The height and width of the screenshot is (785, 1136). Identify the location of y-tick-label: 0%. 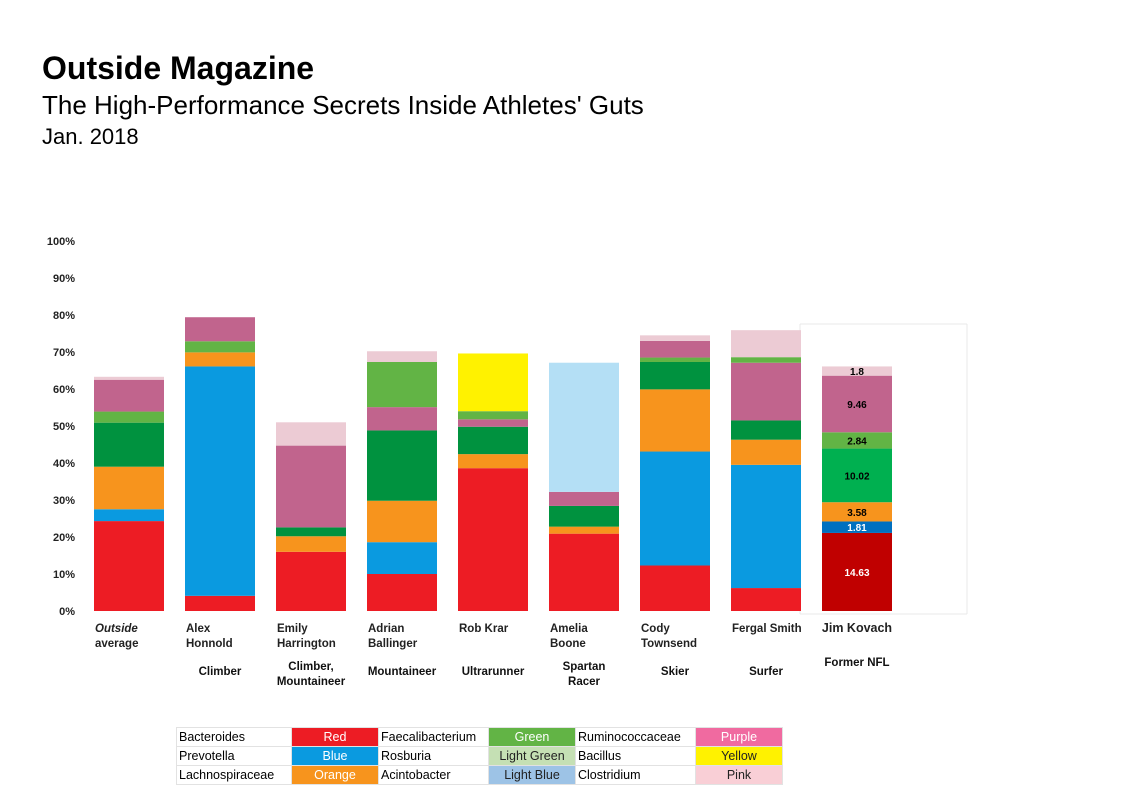
(67, 612).